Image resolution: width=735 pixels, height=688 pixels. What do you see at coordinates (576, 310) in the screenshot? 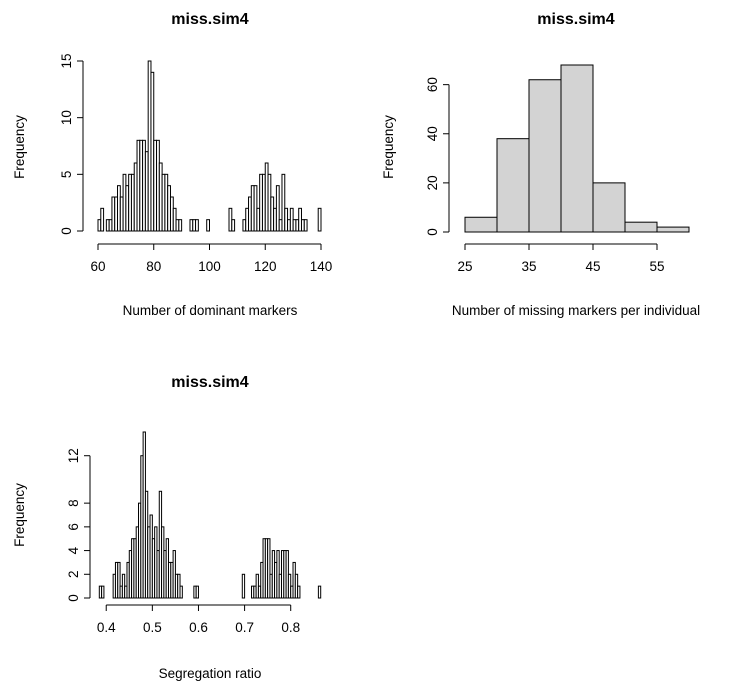
I see `x-axis-label: Number of missing markers per individual` at bounding box center [576, 310].